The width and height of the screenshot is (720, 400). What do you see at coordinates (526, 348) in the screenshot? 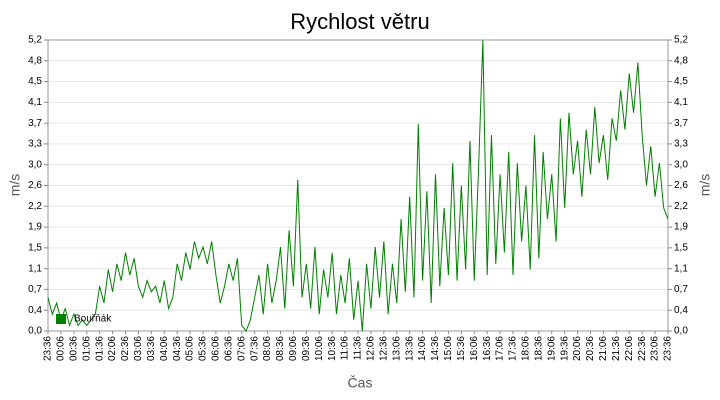
I see `x-tick-label: 18:06` at bounding box center [526, 348].